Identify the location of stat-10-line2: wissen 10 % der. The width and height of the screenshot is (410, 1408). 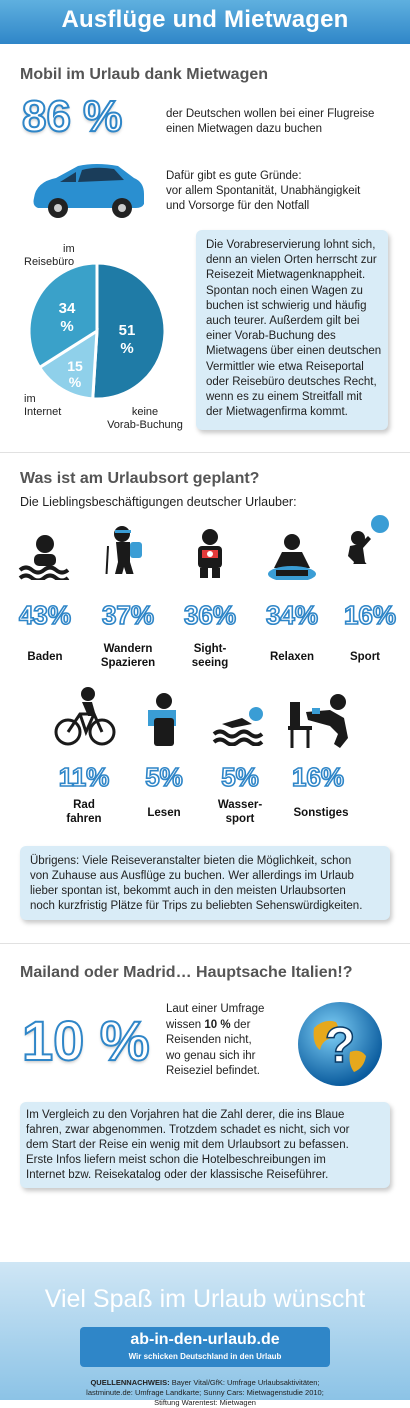
(215, 1026).